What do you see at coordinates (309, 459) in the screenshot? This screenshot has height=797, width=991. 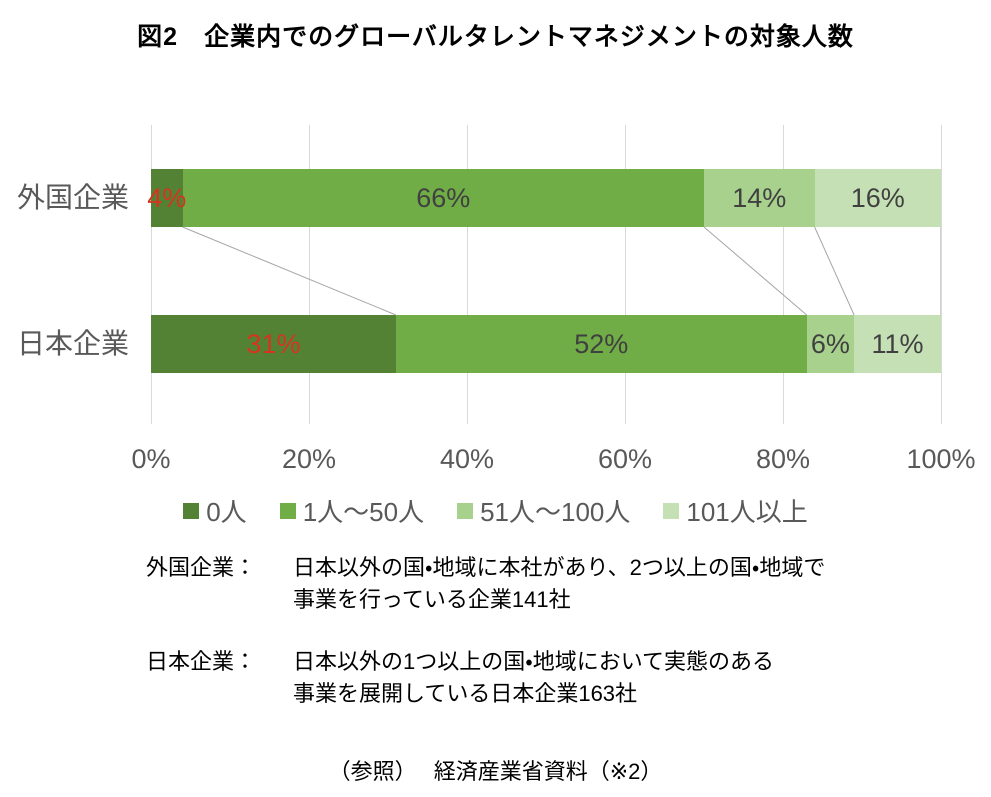 I see `x-axis-tick-label: 20%` at bounding box center [309, 459].